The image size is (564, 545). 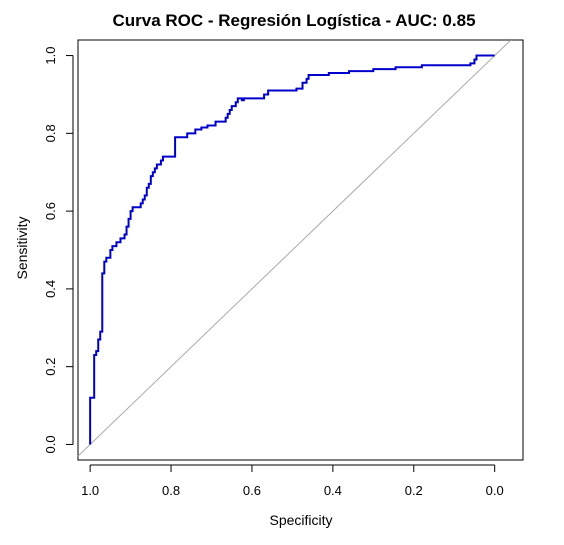 I want to click on y-tick-label: 0.0, so click(x=50, y=444).